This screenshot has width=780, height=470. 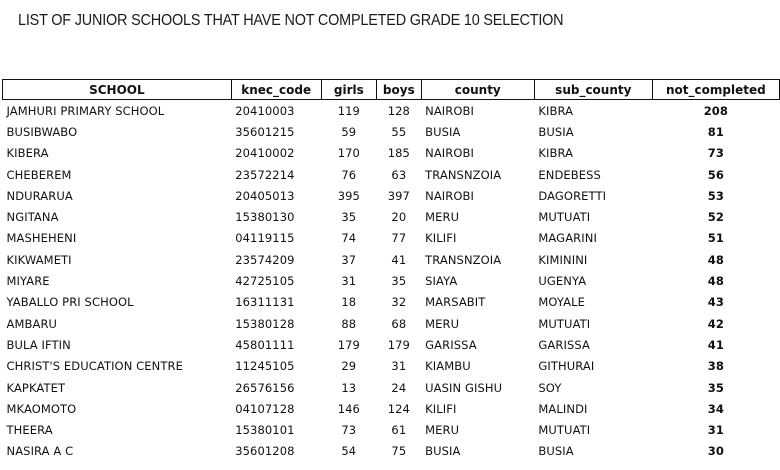 I want to click on school-cell: BUSIBWABO, so click(x=42, y=131).